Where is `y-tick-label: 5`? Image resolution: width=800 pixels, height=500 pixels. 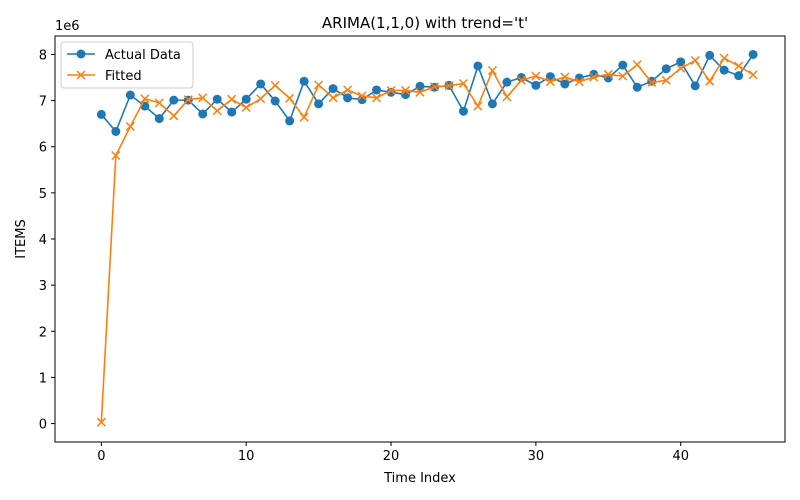
y-tick-label: 5 is located at coordinates (43, 194).